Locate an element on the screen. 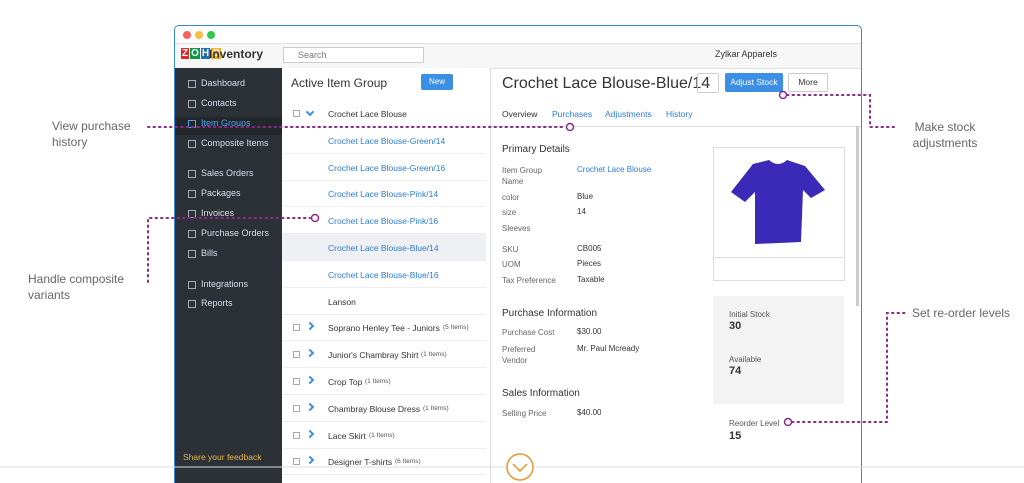  list-item: Crochet Lace Blouse-Blue/16 is located at coordinates (383, 274).